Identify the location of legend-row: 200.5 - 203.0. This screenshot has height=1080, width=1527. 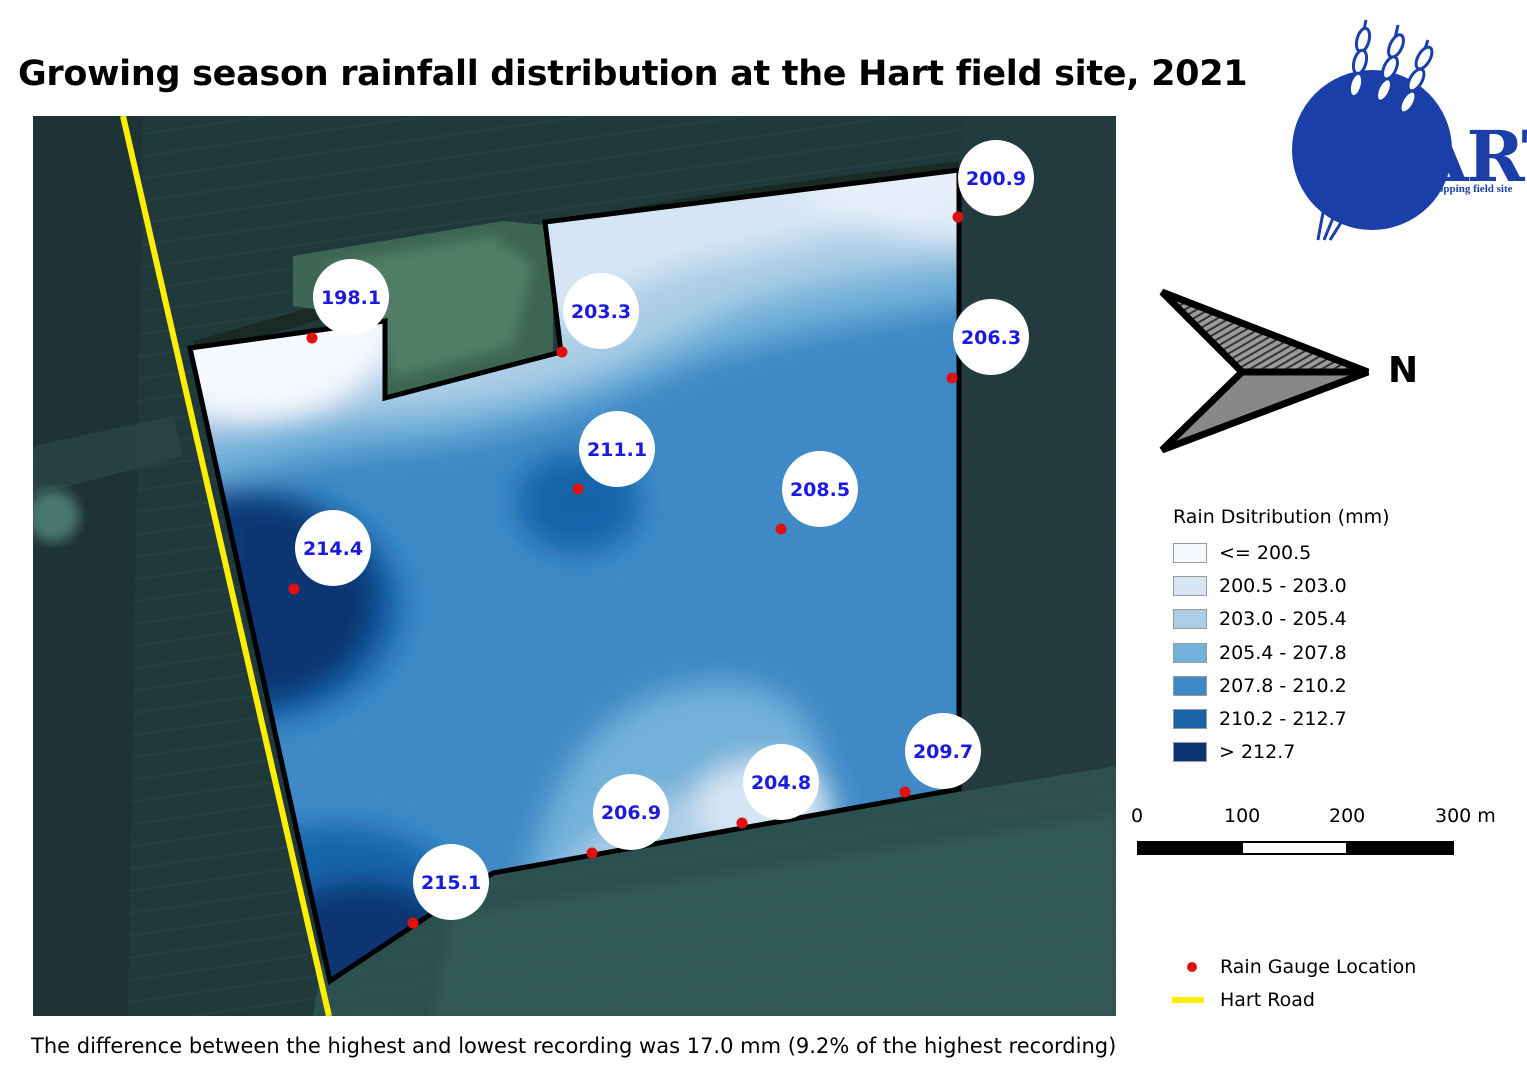
(1281, 585).